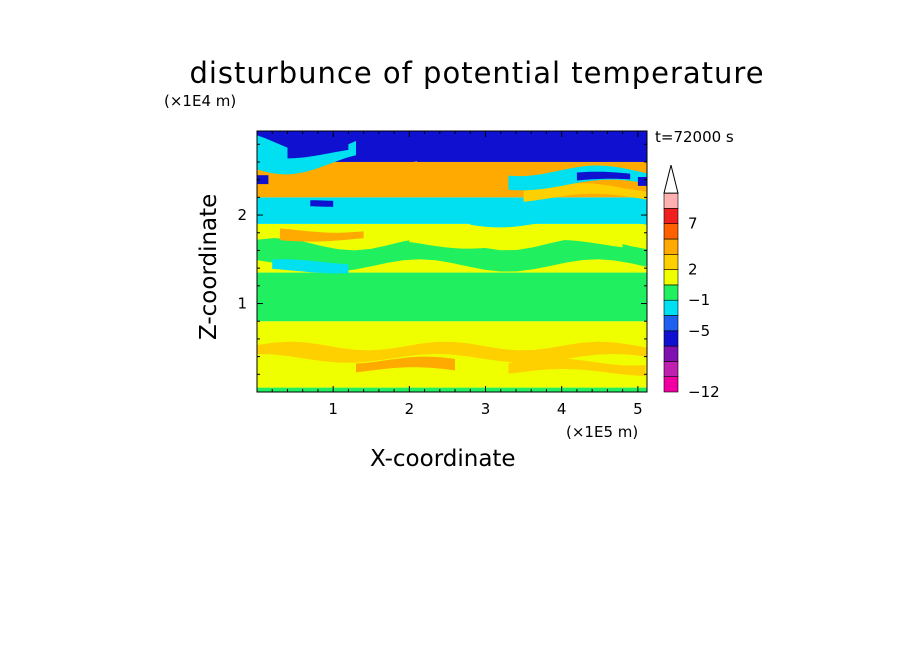  I want to click on x-tick-label-2: 2, so click(410, 409).